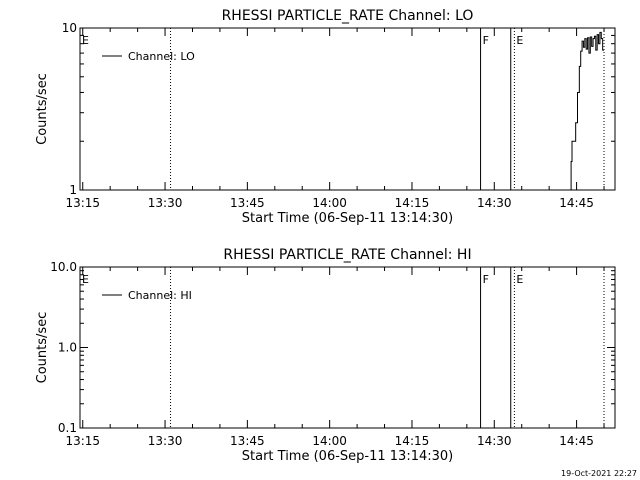 The height and width of the screenshot is (480, 640). What do you see at coordinates (67, 428) in the screenshot?
I see `y-tick-label: 0.1` at bounding box center [67, 428].